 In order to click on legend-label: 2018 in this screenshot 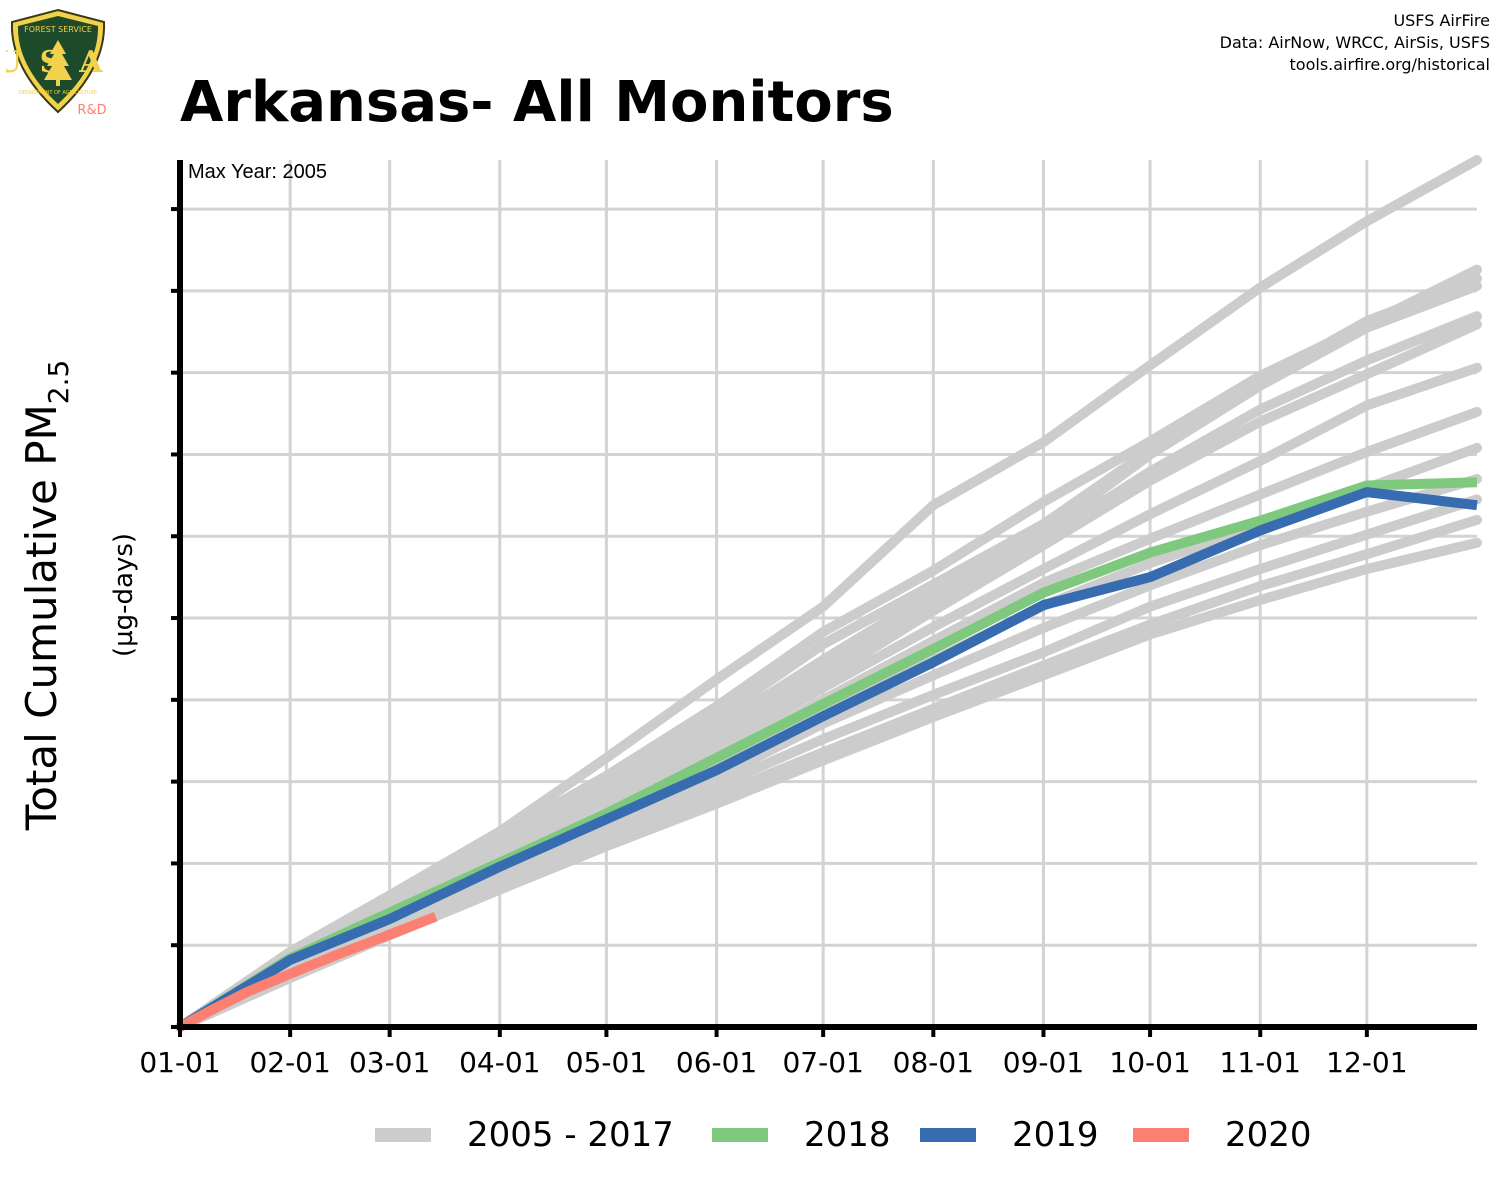, I will do `click(847, 1135)`.